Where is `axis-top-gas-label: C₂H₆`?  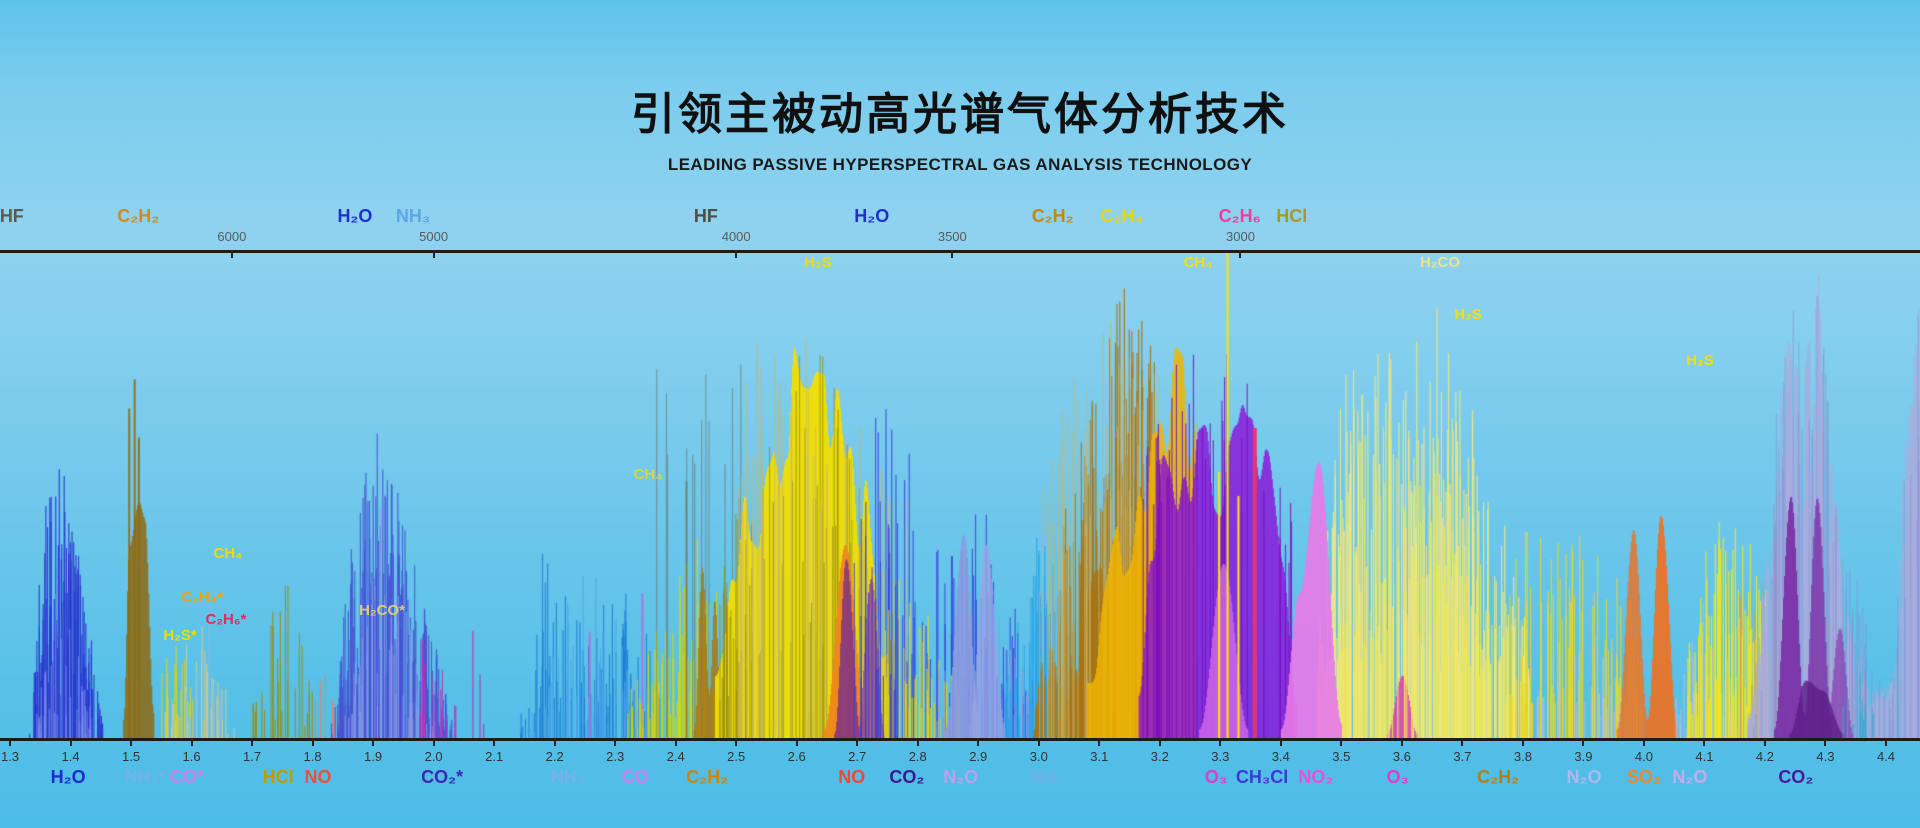
axis-top-gas-label: C₂H₆ is located at coordinates (1239, 216).